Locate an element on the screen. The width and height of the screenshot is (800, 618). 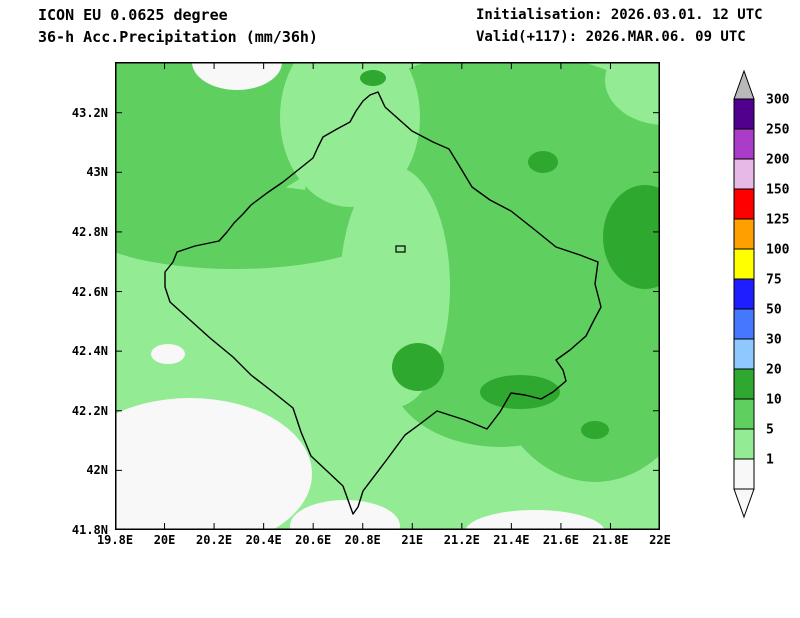
y-tick-label: 41.8N is located at coordinates (89, 530).